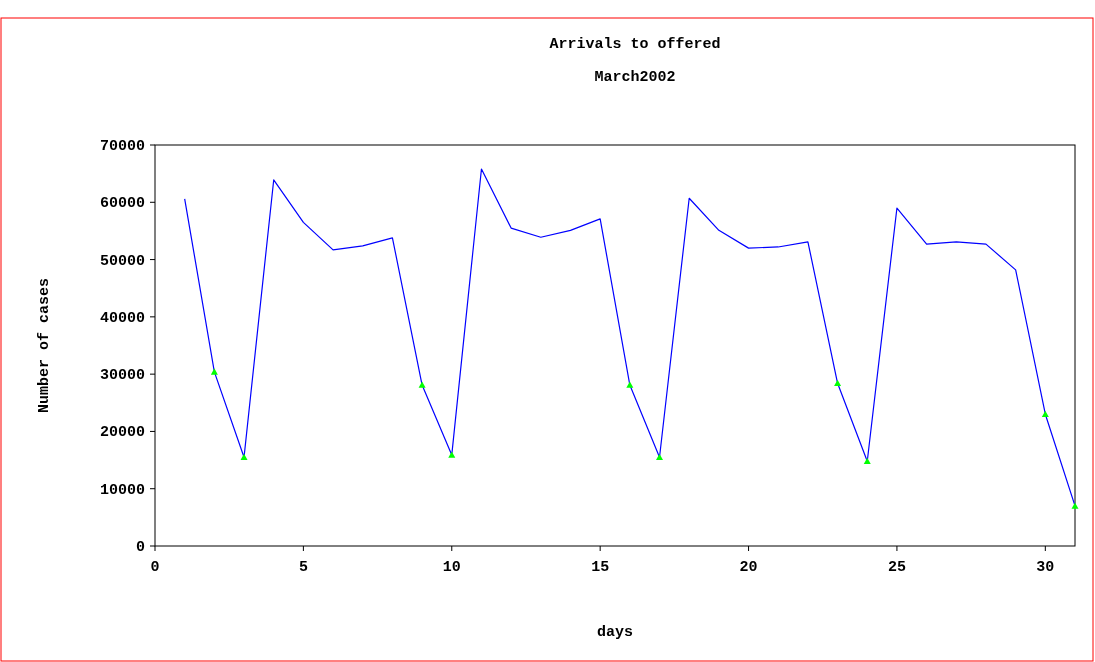 The height and width of the screenshot is (662, 1095). I want to click on y-tick-label: 30000, so click(122, 376).